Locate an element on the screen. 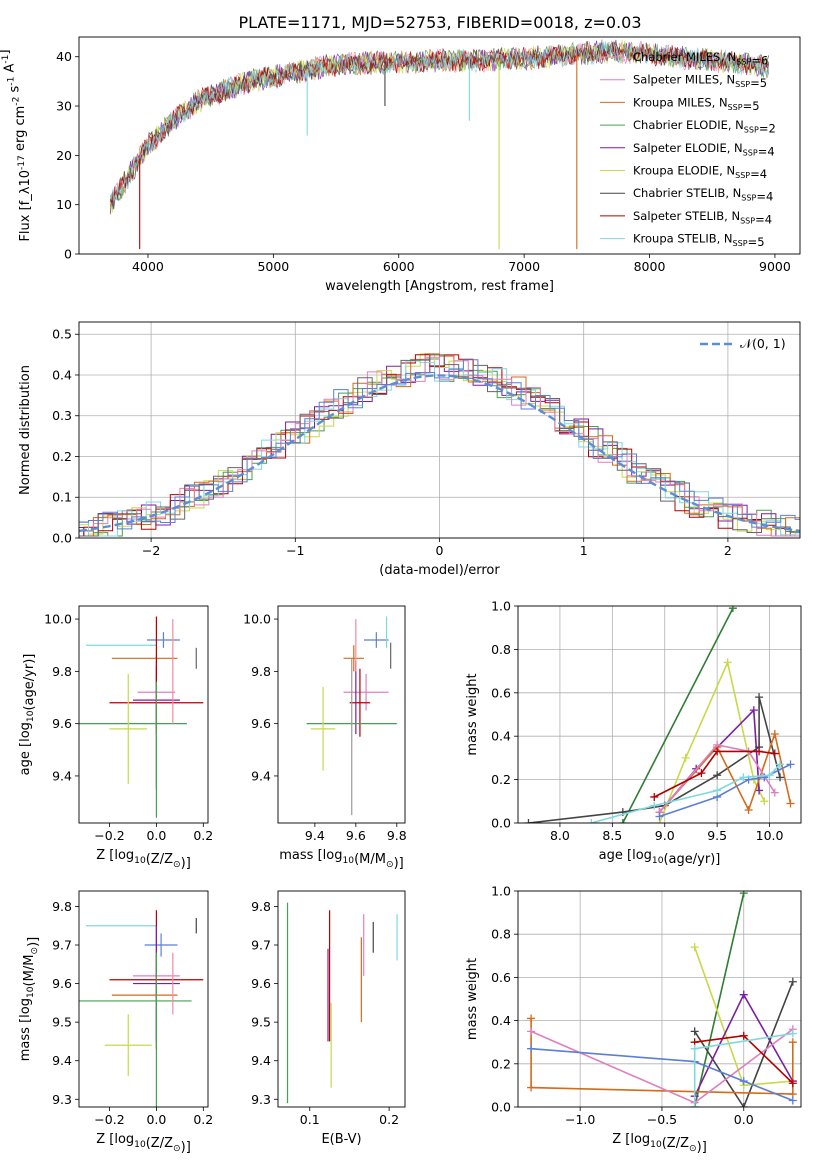  panel-ebv-mass: 0.1 0.2 9.3 9.4 9.5 9.6 9.7 9.8 E(B-V) is located at coordinates (328, 1018).